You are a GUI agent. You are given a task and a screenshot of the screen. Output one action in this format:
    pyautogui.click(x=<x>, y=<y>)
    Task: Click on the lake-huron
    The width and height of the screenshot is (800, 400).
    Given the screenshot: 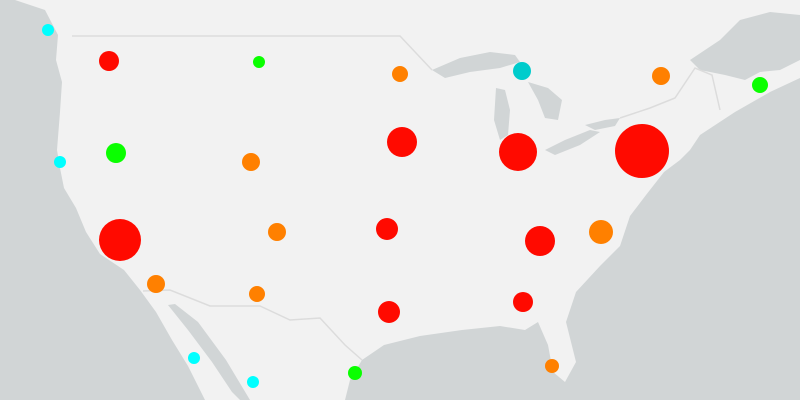 What is the action you would take?
    pyautogui.click(x=545, y=101)
    